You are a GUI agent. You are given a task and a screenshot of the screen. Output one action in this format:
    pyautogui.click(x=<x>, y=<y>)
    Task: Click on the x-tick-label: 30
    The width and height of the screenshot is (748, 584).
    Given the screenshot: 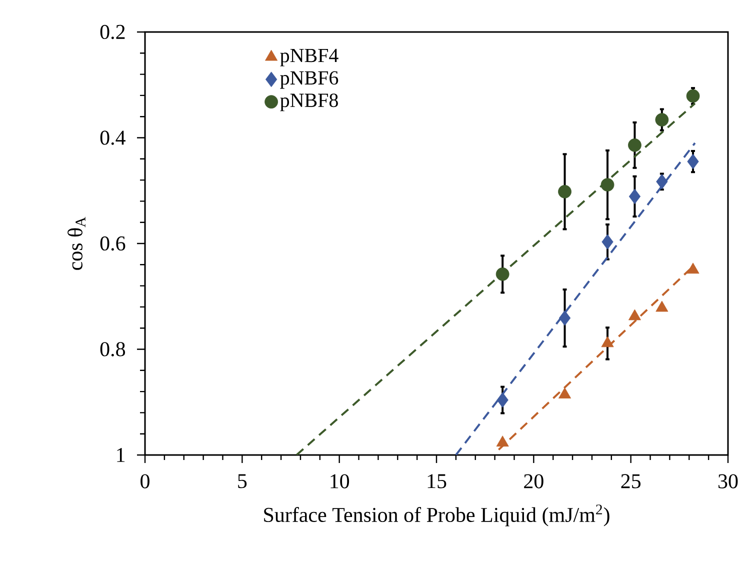 What is the action you would take?
    pyautogui.click(x=728, y=481)
    